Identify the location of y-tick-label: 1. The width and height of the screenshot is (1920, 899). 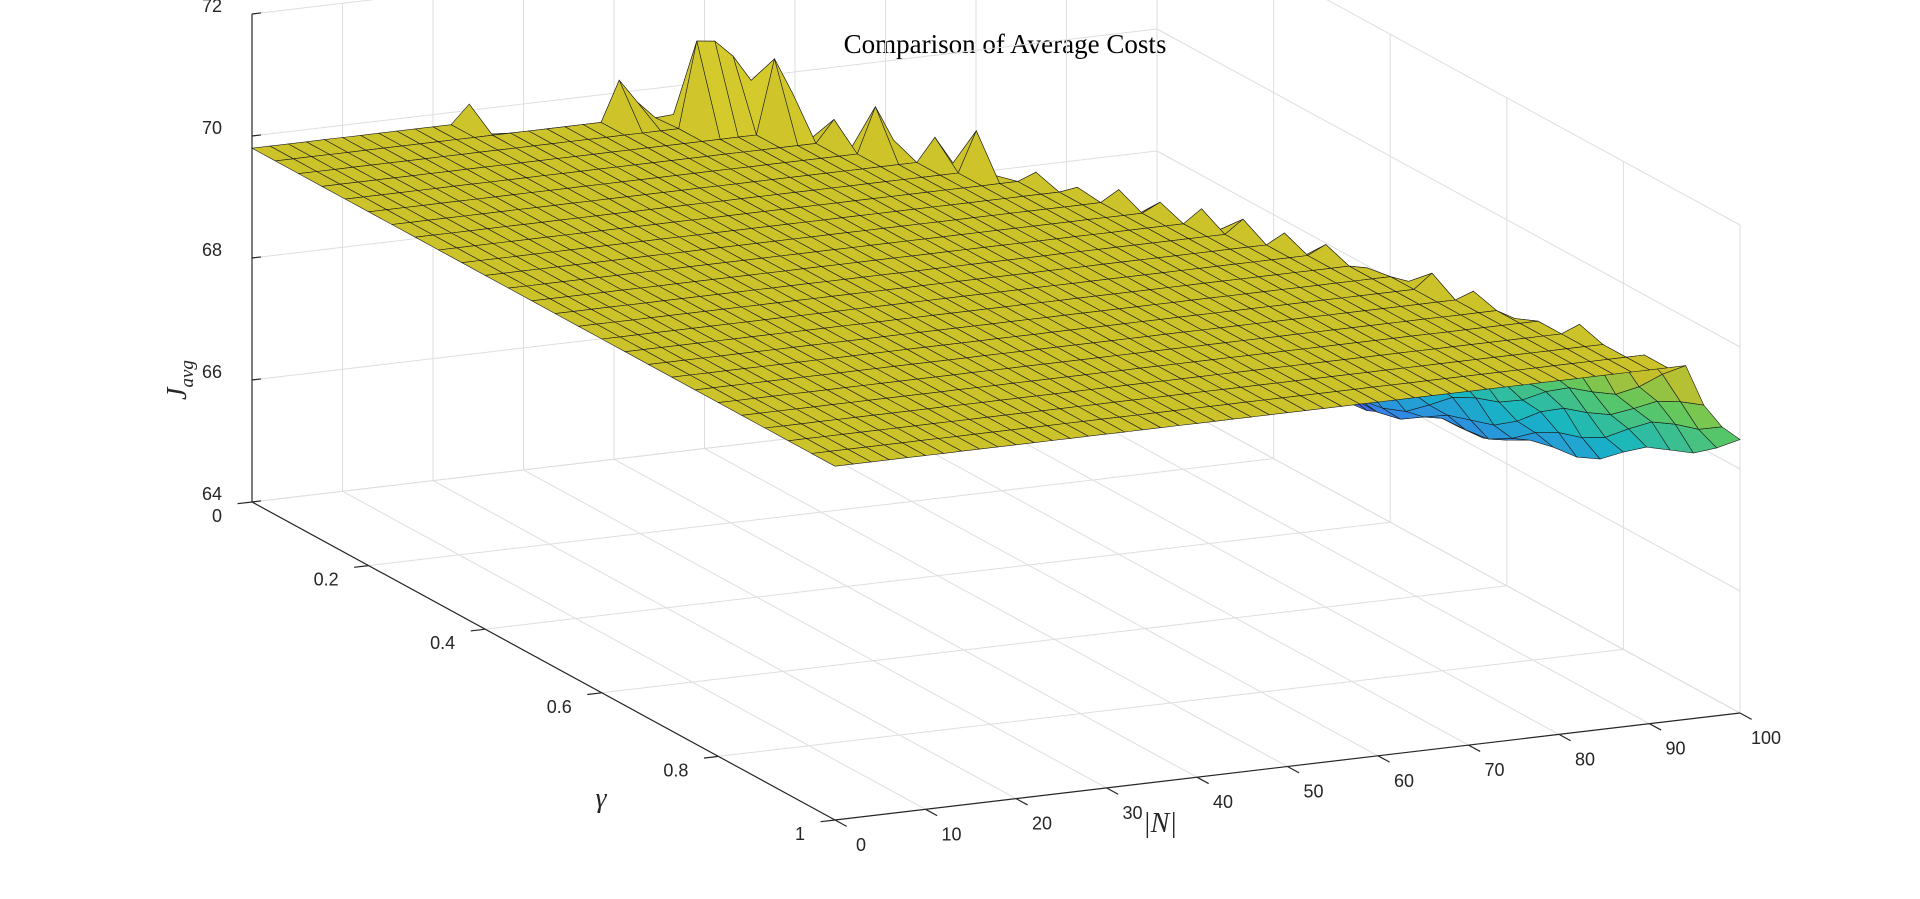
(800, 834).